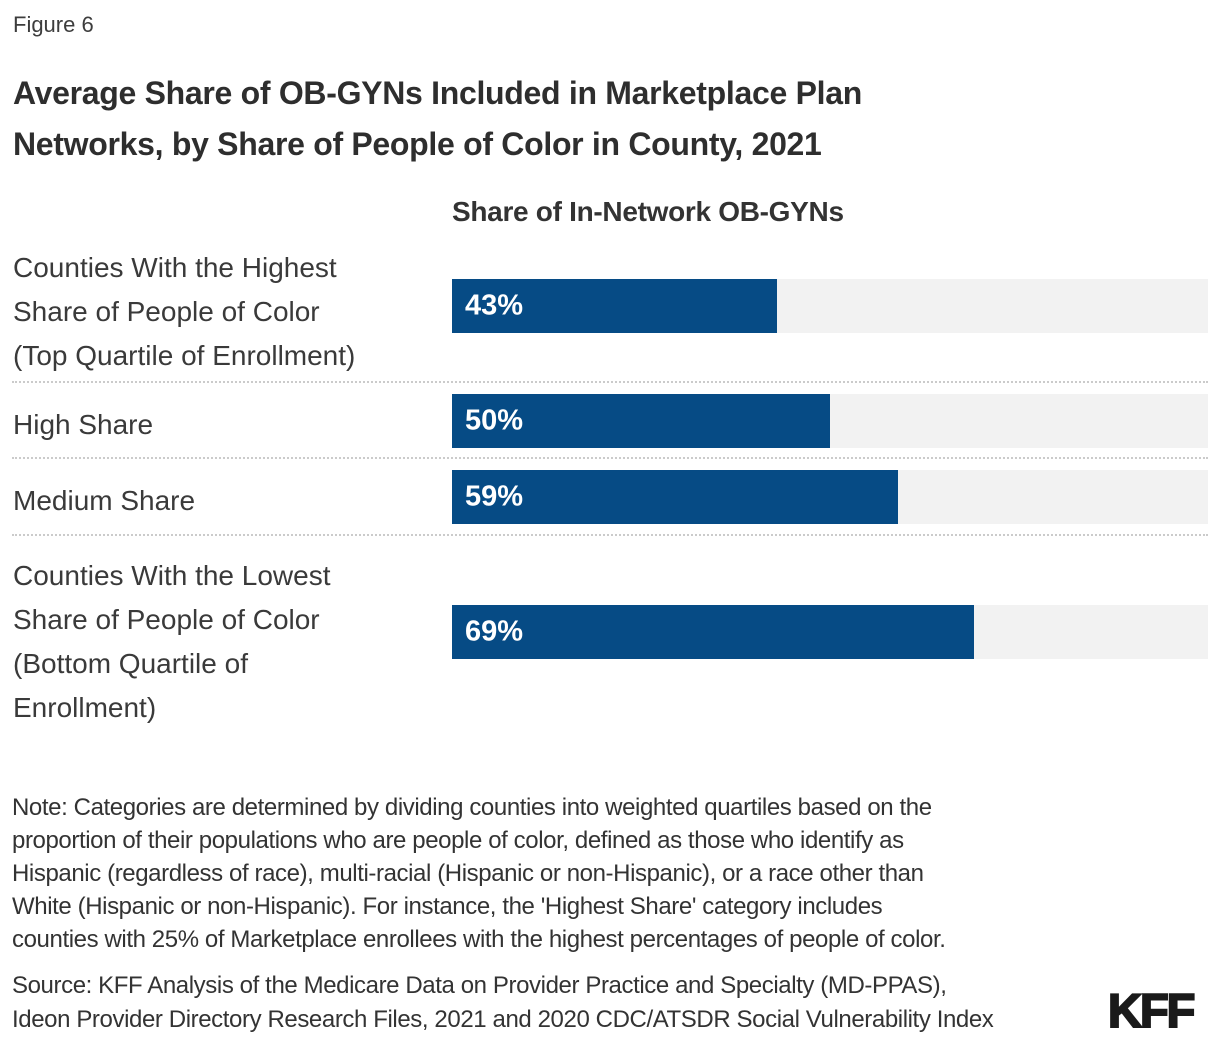 The width and height of the screenshot is (1220, 1046). What do you see at coordinates (641, 421) in the screenshot?
I see `bar-fill: 50%` at bounding box center [641, 421].